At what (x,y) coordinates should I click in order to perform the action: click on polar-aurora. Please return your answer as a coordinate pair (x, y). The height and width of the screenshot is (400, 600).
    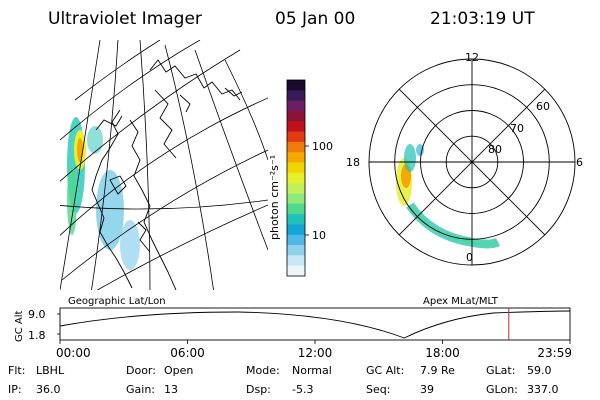
    Looking at the image, I should click on (448, 196).